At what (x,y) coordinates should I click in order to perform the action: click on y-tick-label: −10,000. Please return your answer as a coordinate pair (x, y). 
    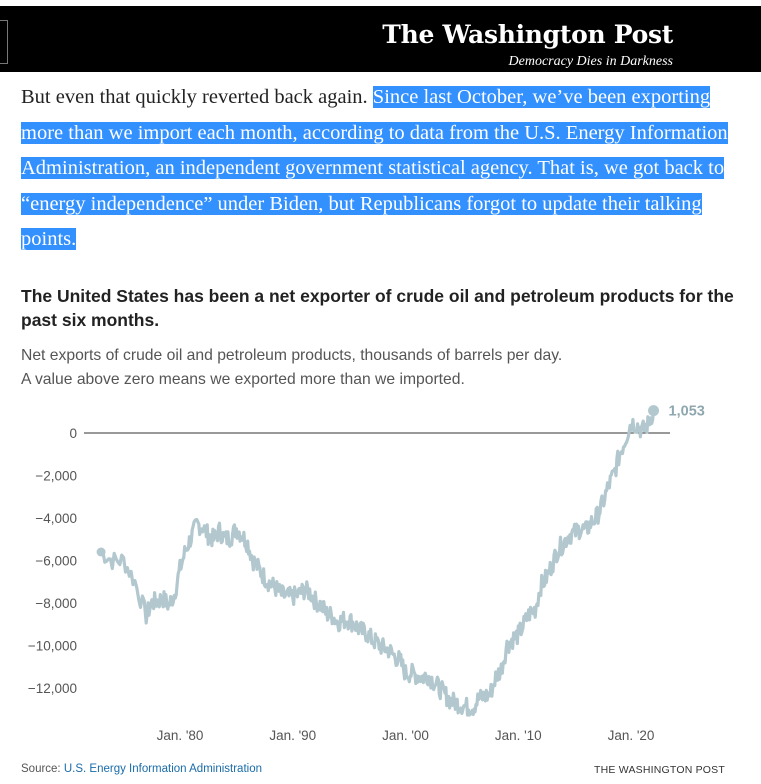
    Looking at the image, I should click on (52, 646).